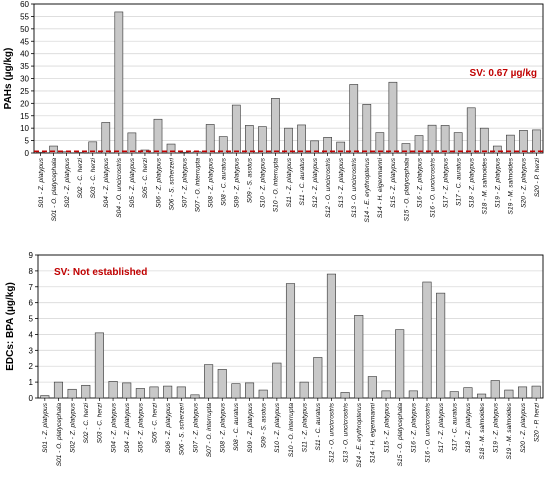 Image resolution: width=550 pixels, height=494 pixels. I want to click on category-label: S20 - P. herzi, so click(537, 177).